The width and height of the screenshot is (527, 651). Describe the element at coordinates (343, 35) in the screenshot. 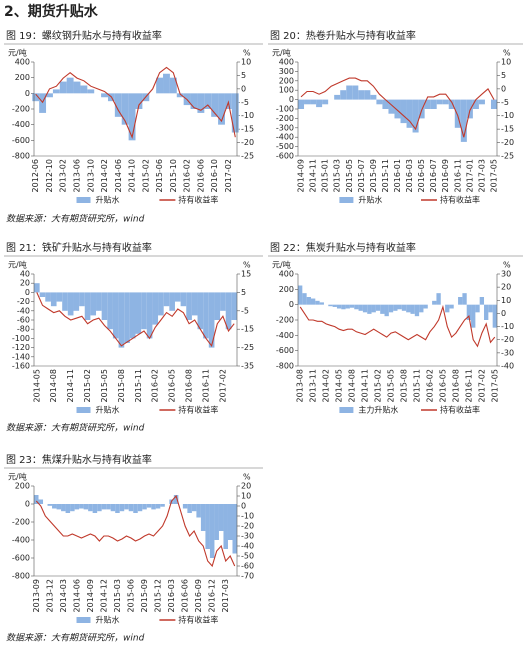

I see `chart-title: 图 20：热卷升贴水与持有收益率` at that location.